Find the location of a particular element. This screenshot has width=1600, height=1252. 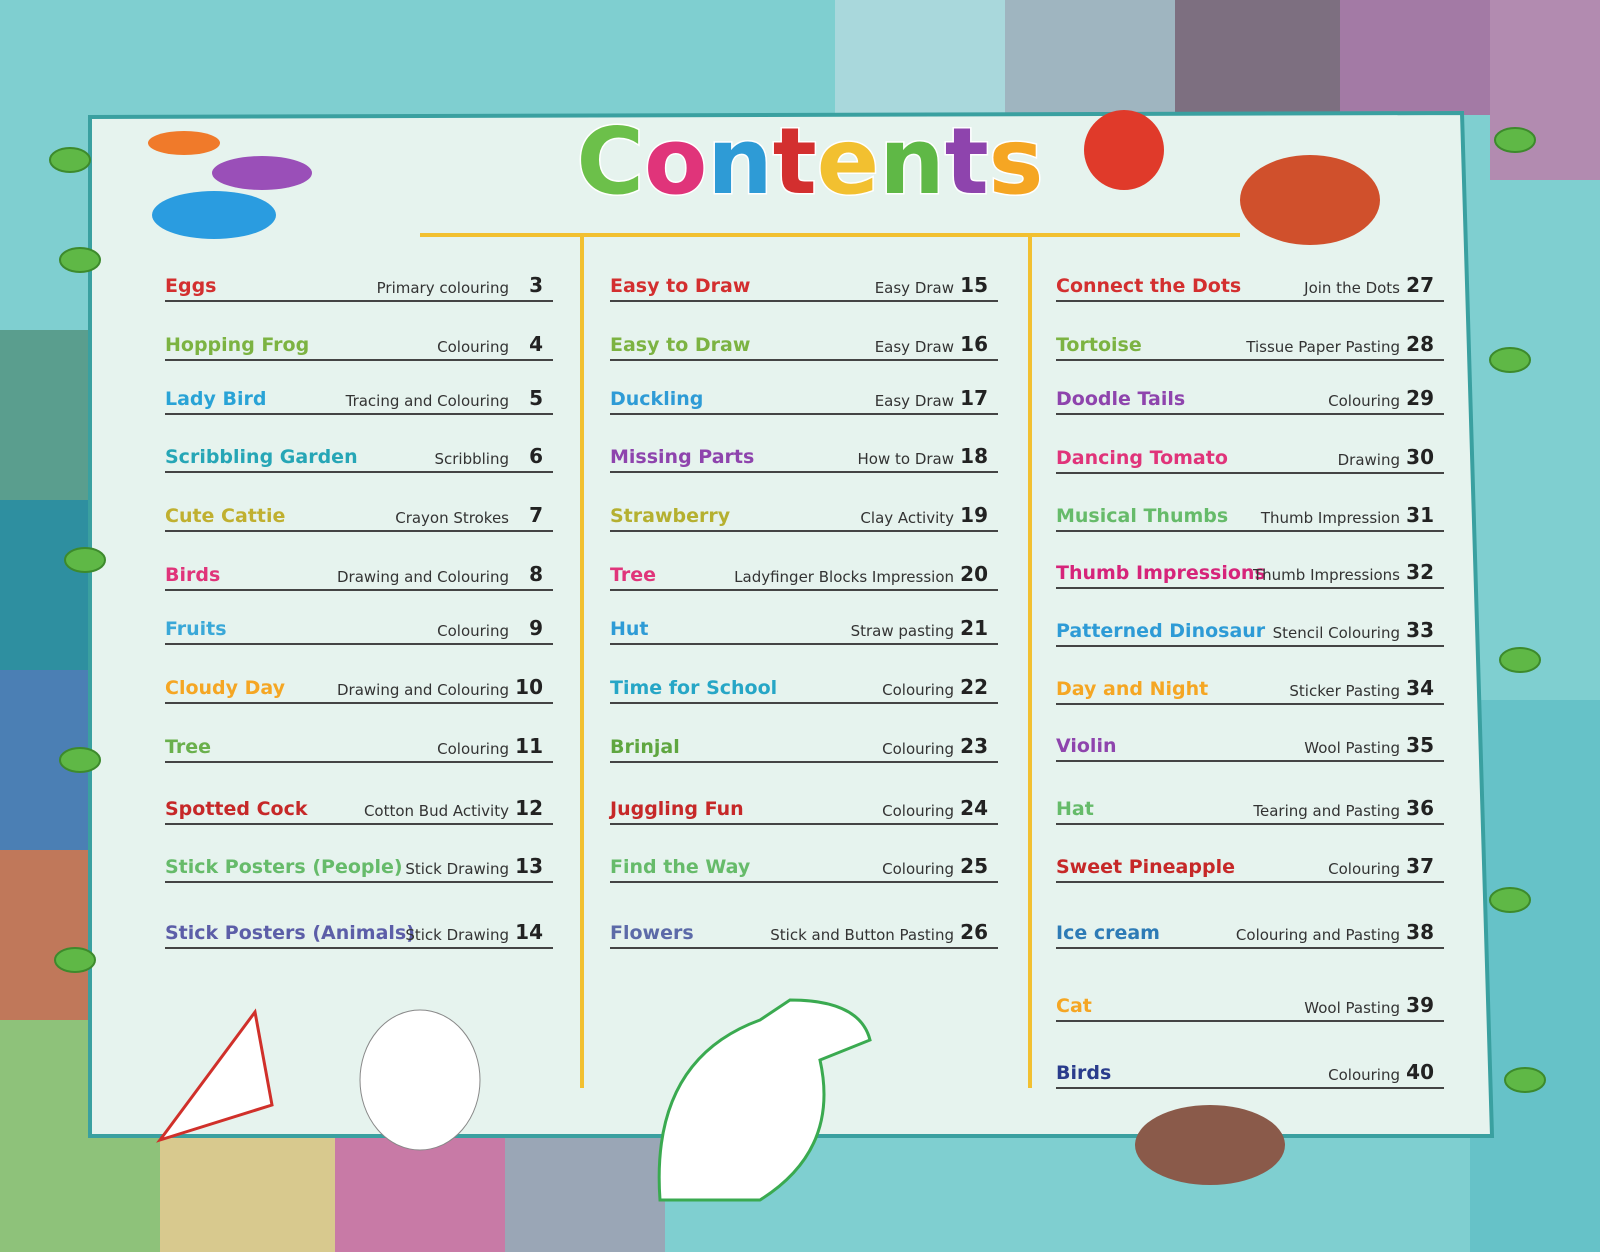

entry-title: Day and Night is located at coordinates (1132, 689).